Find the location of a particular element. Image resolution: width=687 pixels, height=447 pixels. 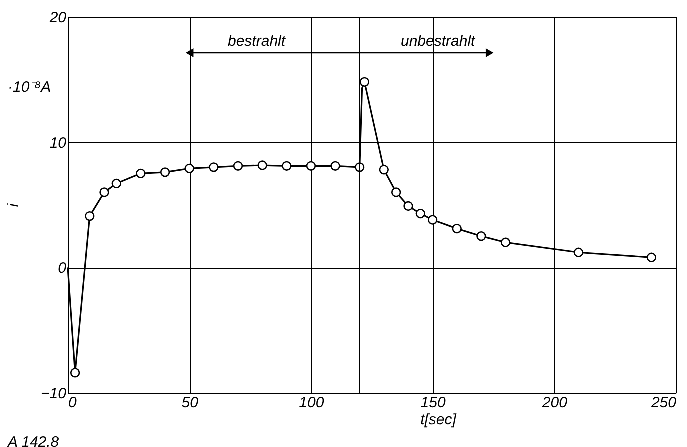

y-tick-label: 0 is located at coordinates (63, 269).